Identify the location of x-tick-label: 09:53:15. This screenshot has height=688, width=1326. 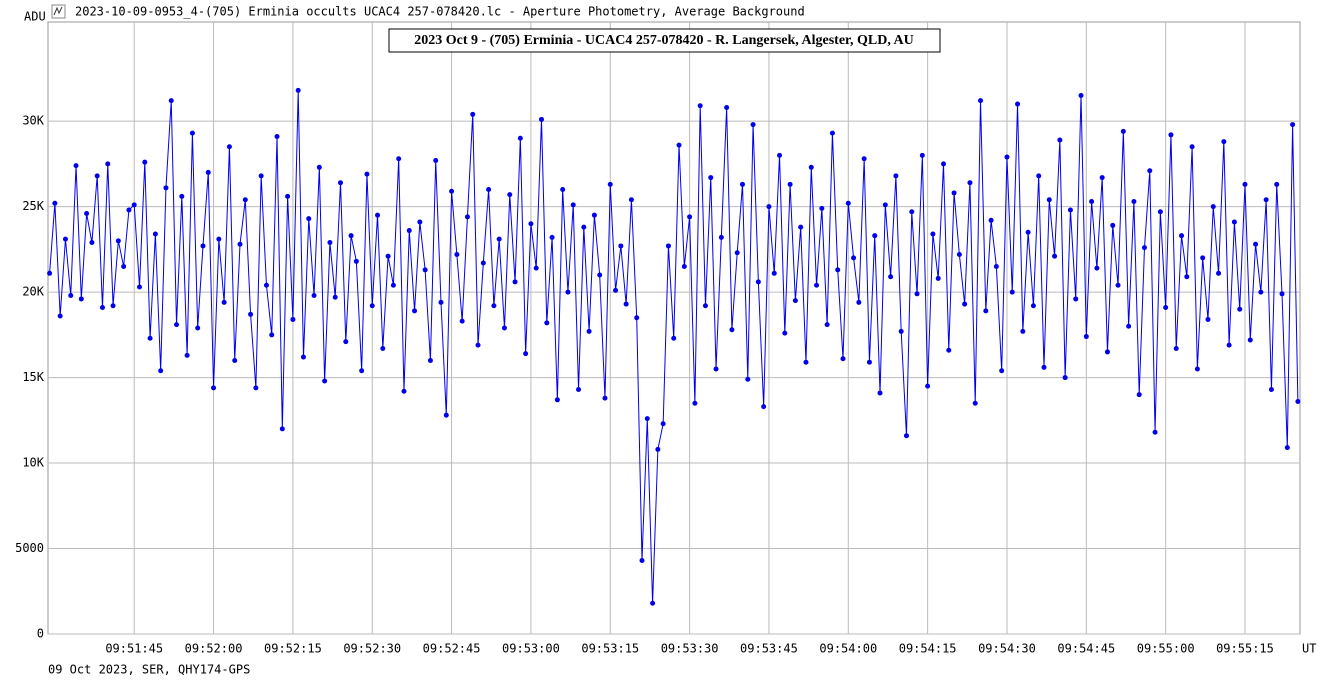
(610, 649).